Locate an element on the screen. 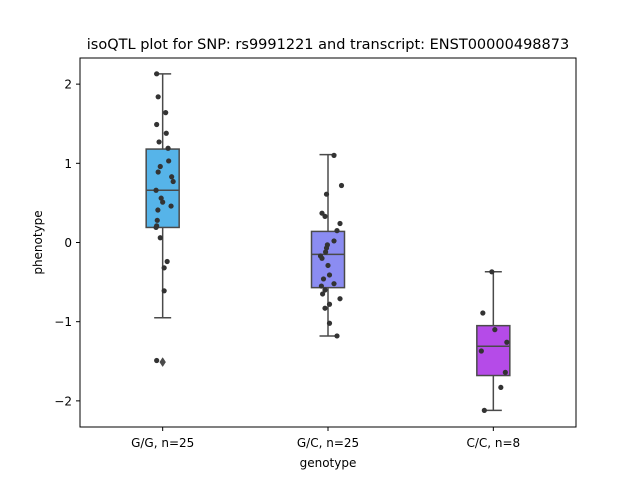  y-tick-label: 0 is located at coordinates (68, 243).